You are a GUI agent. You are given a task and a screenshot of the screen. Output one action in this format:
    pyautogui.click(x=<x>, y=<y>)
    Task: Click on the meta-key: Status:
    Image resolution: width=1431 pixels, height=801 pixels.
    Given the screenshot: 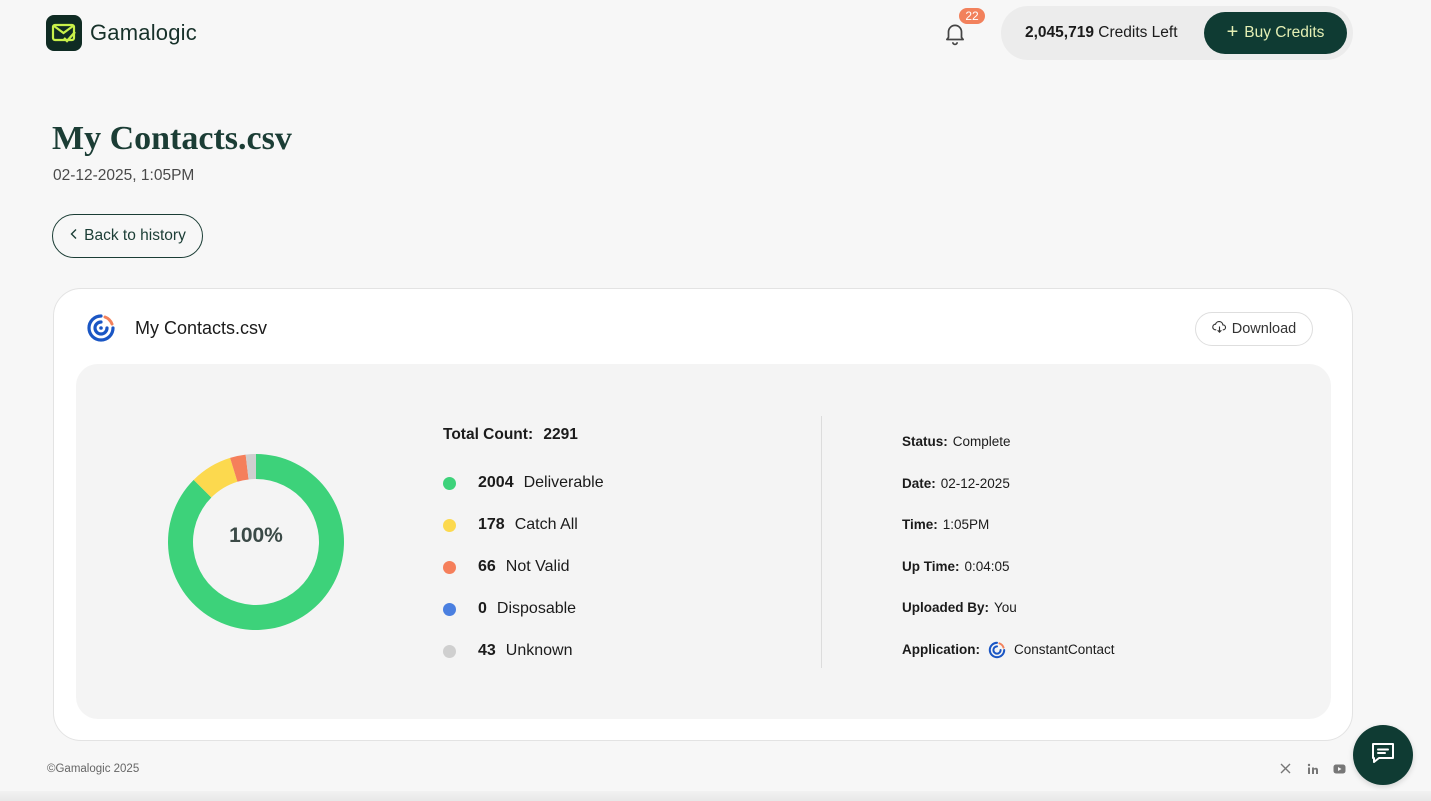 What is the action you would take?
    pyautogui.click(x=925, y=441)
    